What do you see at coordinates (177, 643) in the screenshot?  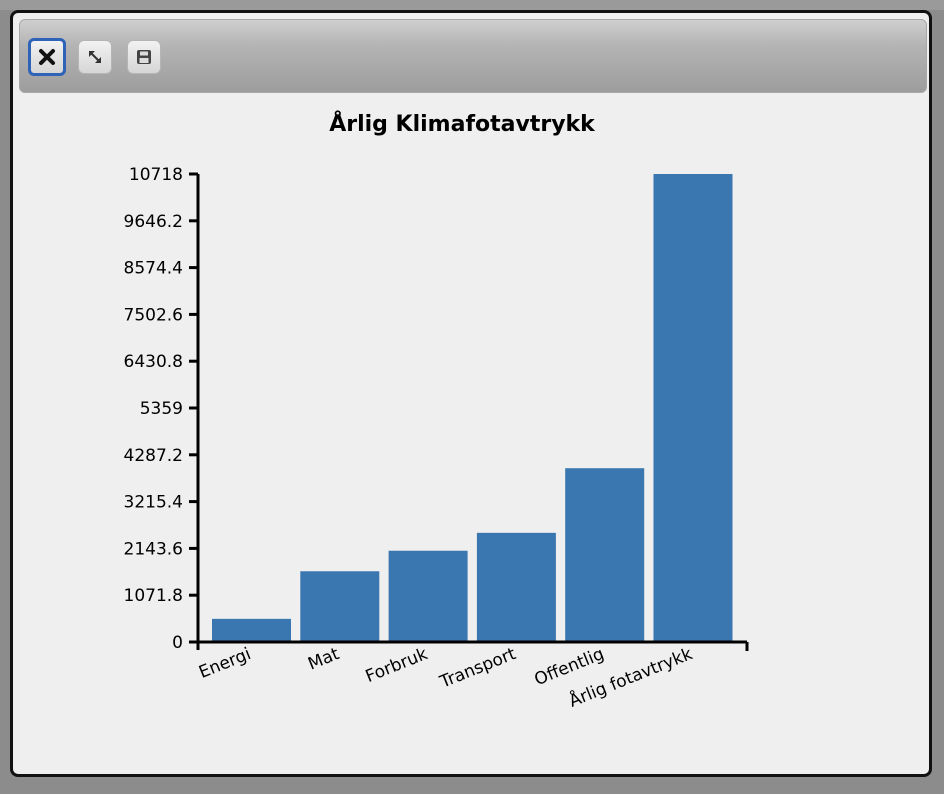 I see `y-tick-label: 0` at bounding box center [177, 643].